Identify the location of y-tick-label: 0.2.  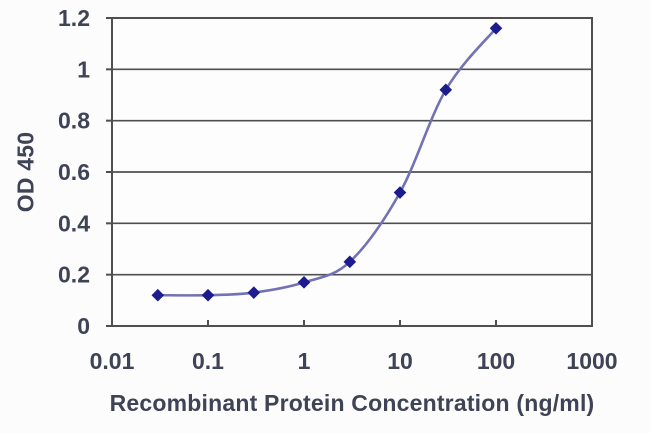
(74, 275).